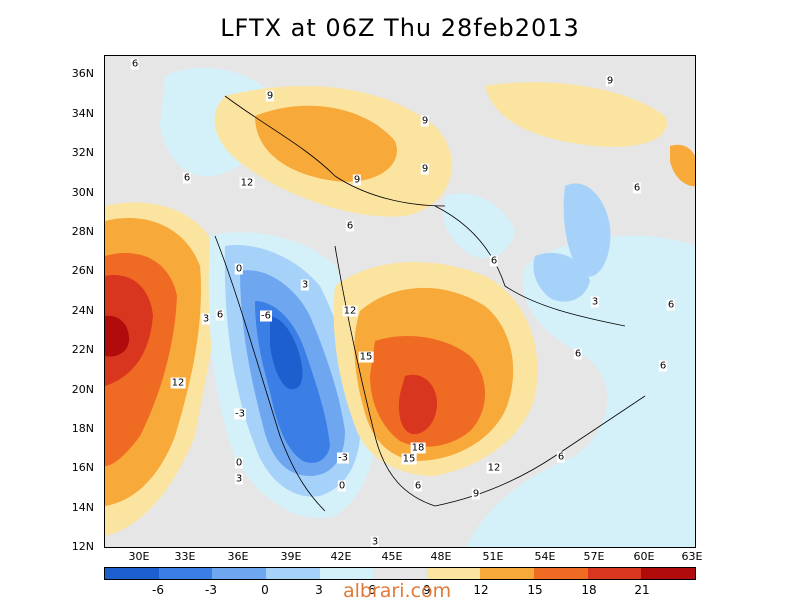  What do you see at coordinates (319, 590) in the screenshot?
I see `colorbar-label: 3` at bounding box center [319, 590].